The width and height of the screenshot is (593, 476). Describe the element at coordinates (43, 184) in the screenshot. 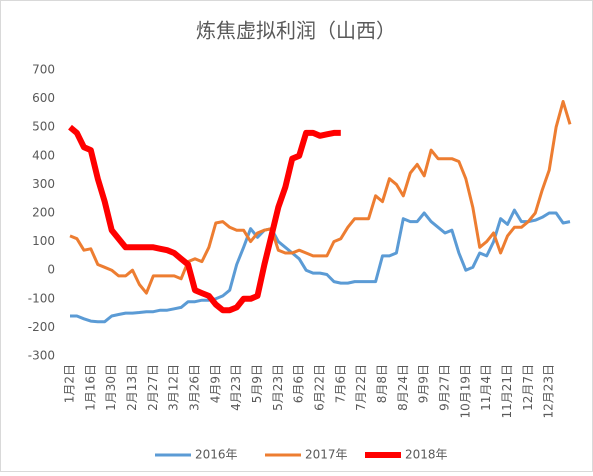

I see `y-tick-label: 300` at that location.